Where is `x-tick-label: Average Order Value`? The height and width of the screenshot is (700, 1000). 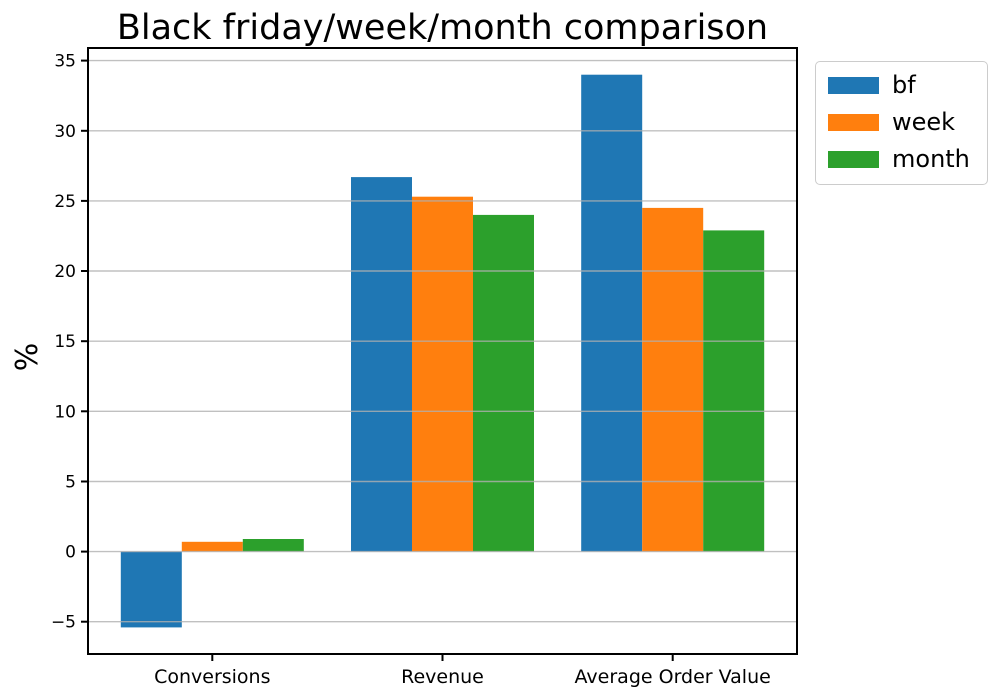 x-tick-label: Average Order Value is located at coordinates (673, 677).